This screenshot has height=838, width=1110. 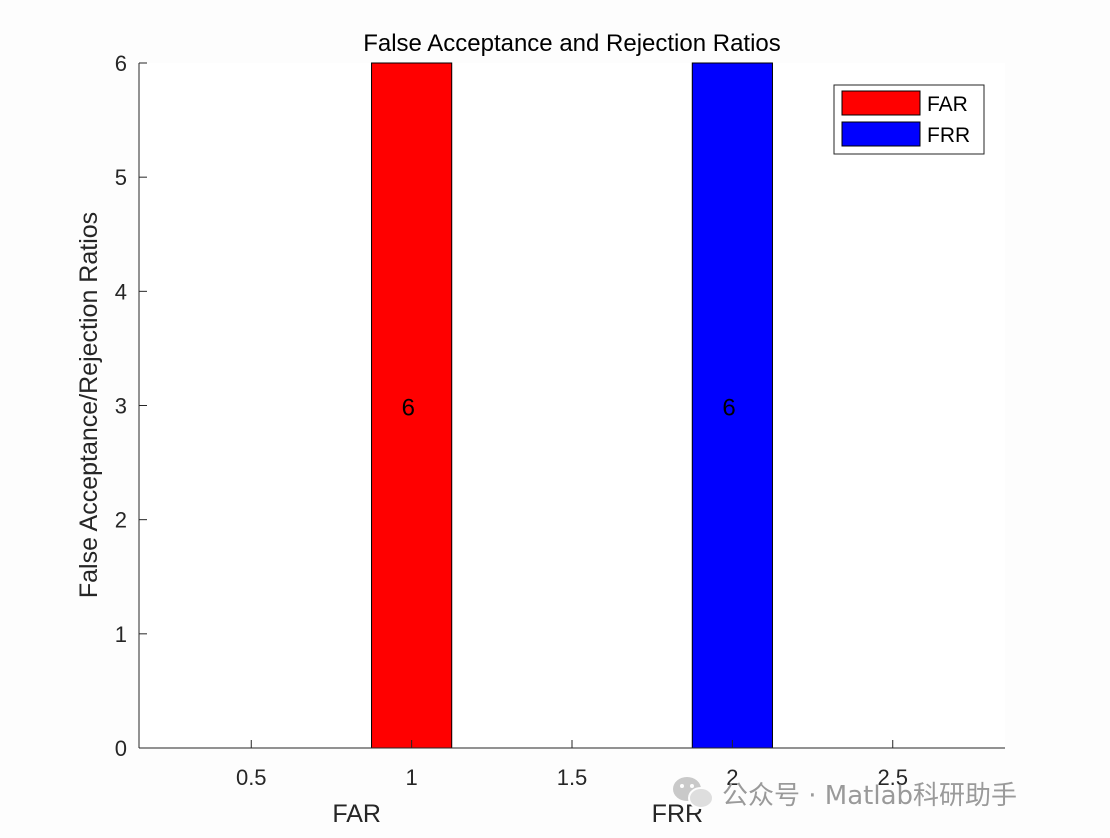 What do you see at coordinates (572, 777) in the screenshot?
I see `x-tick-label: 1.5` at bounding box center [572, 777].